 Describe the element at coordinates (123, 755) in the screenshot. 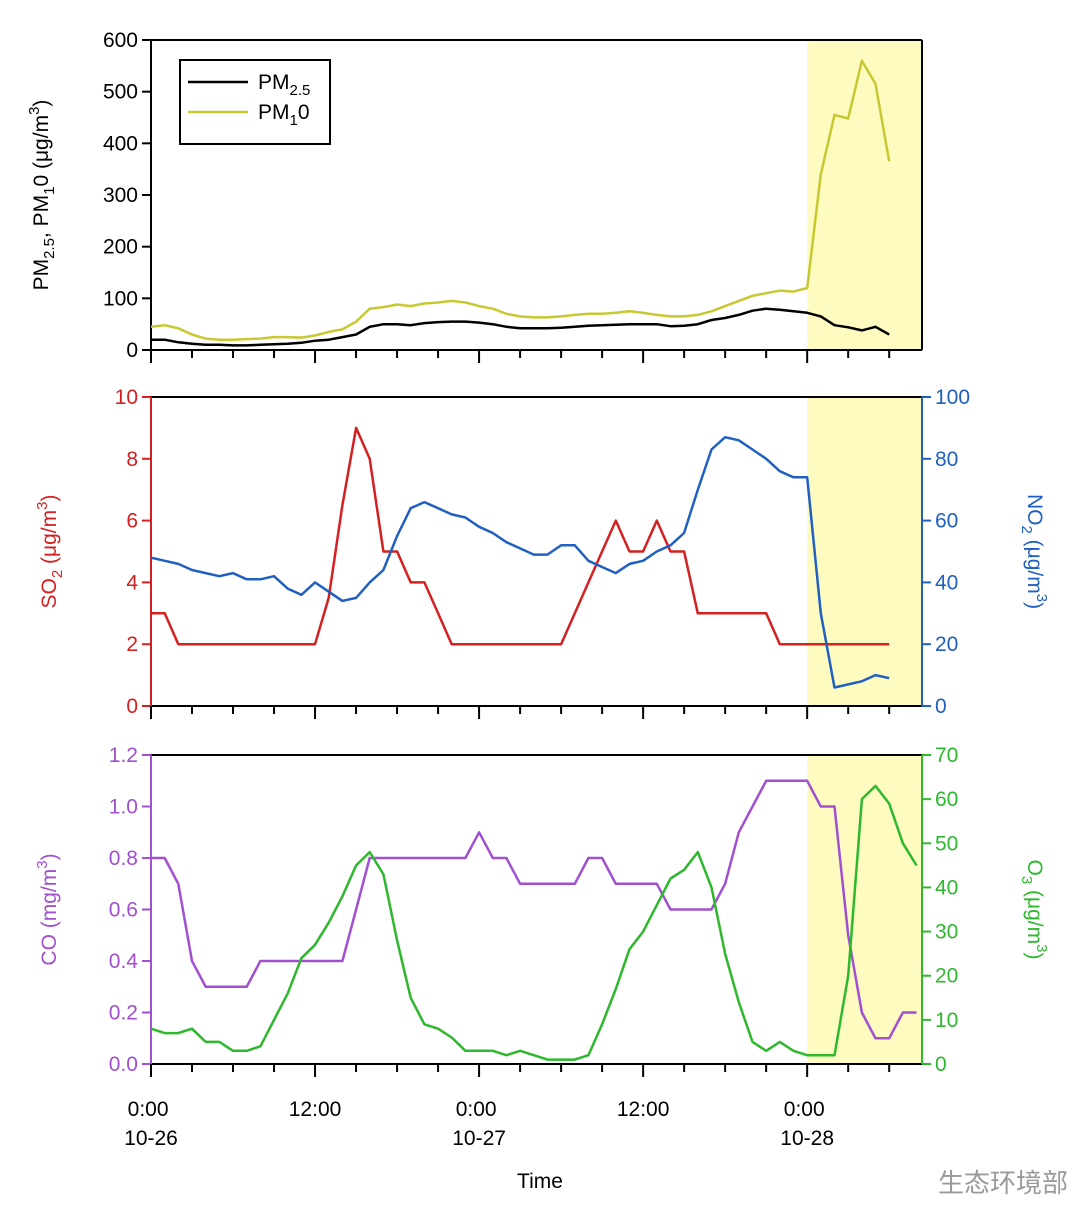

I see `y-tick-label: 1.2` at that location.